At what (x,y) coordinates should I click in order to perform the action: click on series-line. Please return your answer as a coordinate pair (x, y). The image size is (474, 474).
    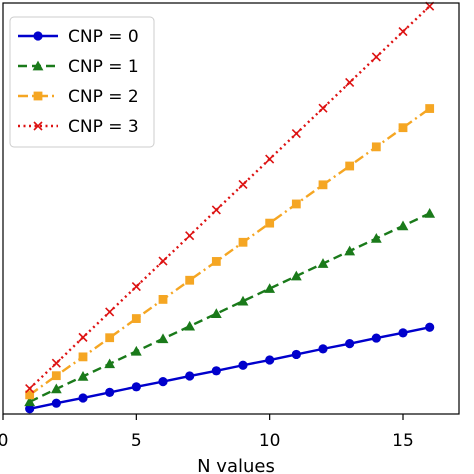
    Looking at the image, I should click on (229, 368).